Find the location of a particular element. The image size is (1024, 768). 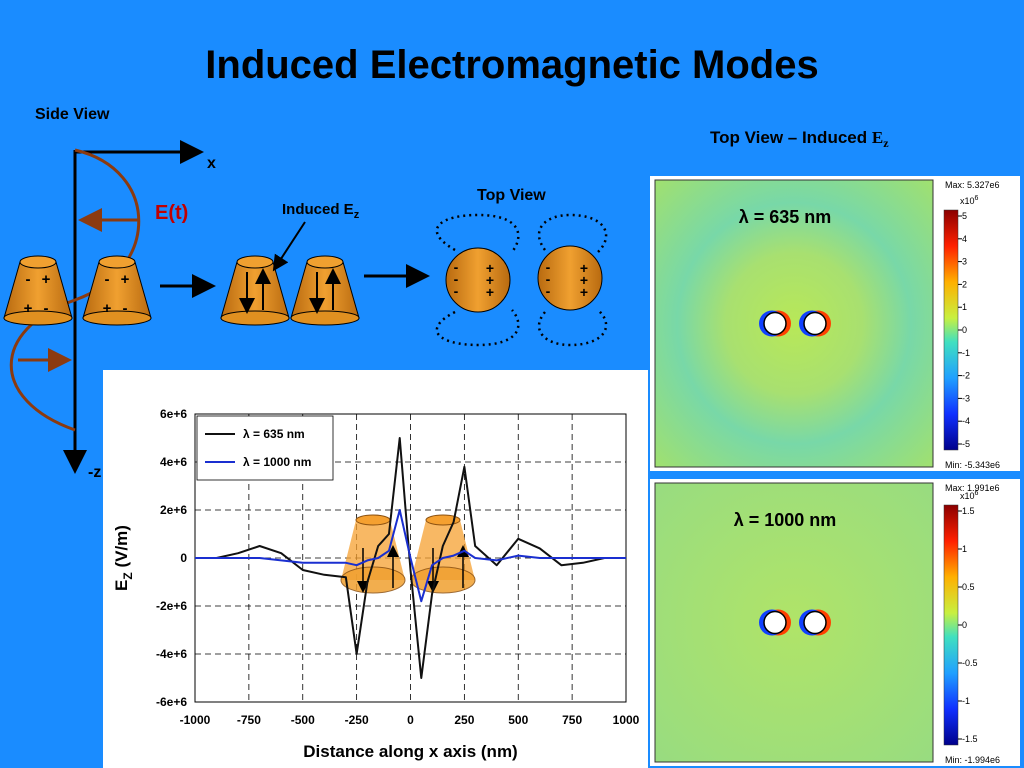

legend-label: λ = 635 nm is located at coordinates (274, 434).